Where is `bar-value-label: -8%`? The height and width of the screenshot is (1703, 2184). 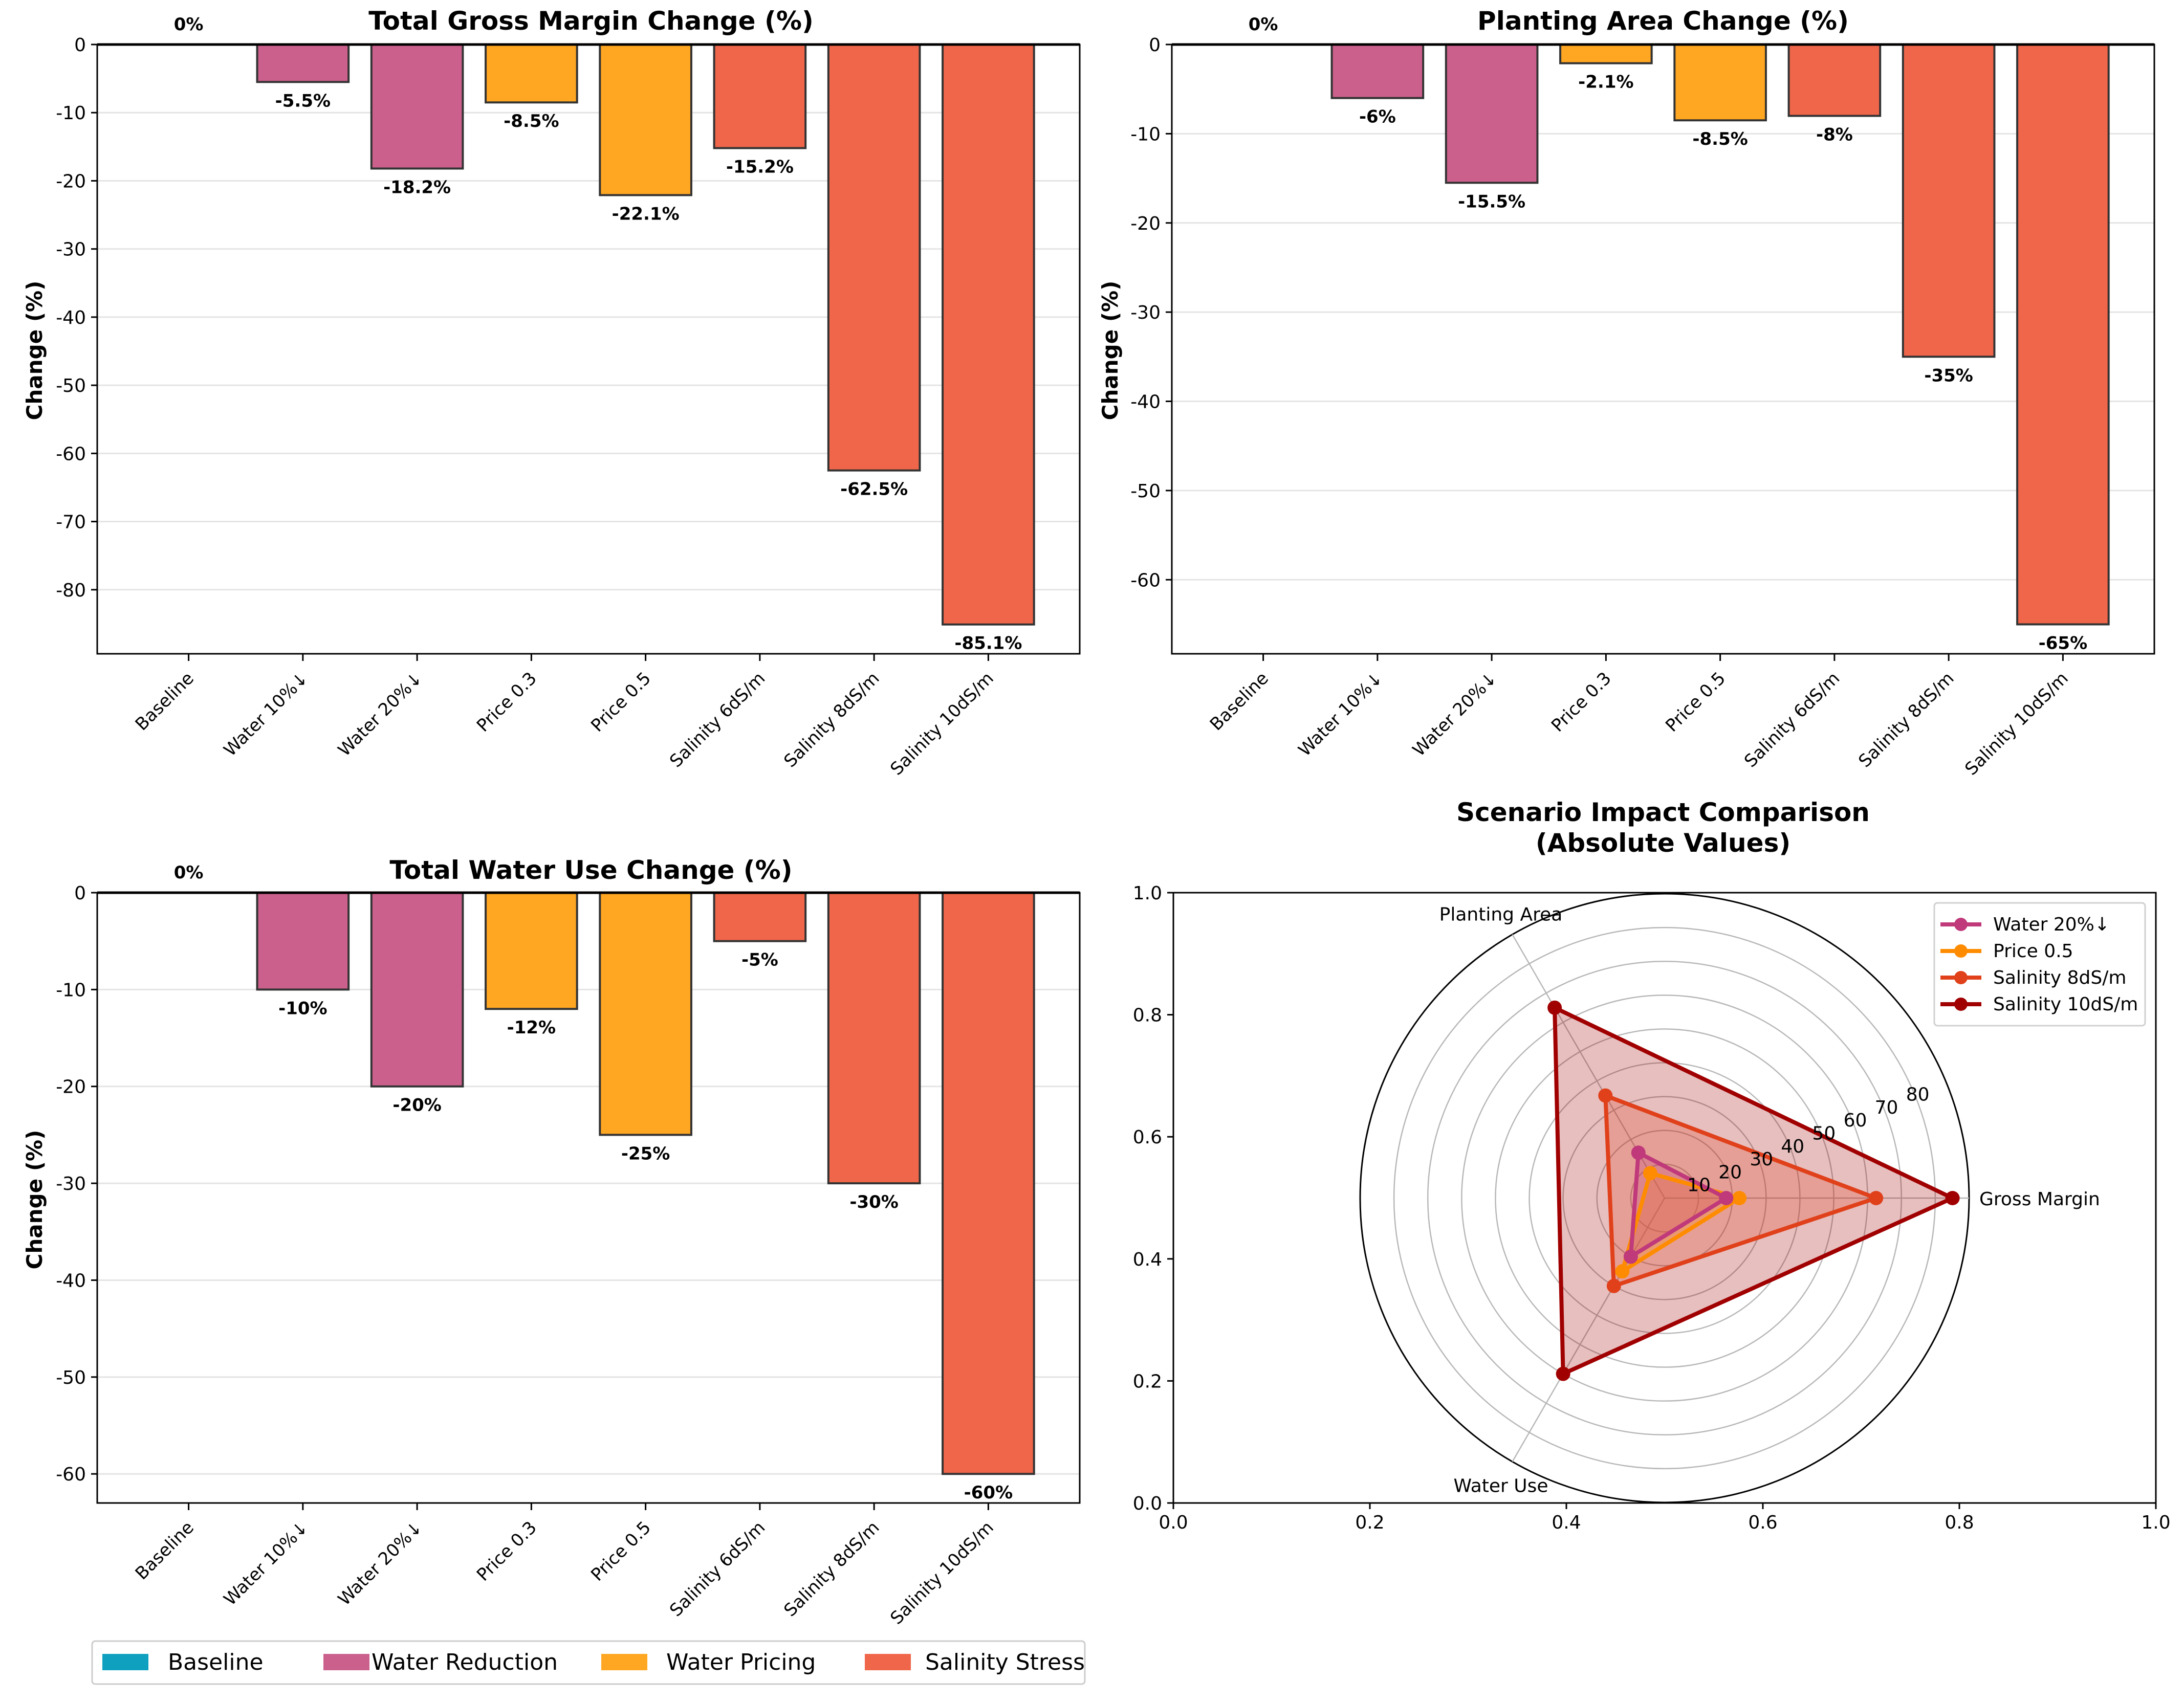
bar-value-label: -8% is located at coordinates (1834, 135).